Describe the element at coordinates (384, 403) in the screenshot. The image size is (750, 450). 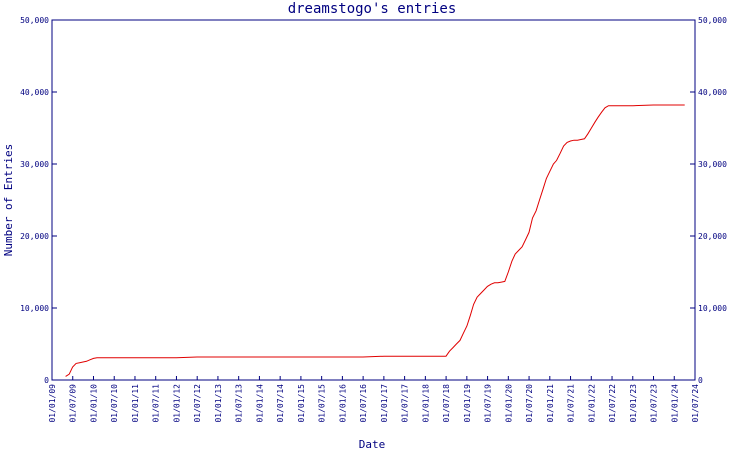
I see `x-tick-label: 01/01/17` at that location.